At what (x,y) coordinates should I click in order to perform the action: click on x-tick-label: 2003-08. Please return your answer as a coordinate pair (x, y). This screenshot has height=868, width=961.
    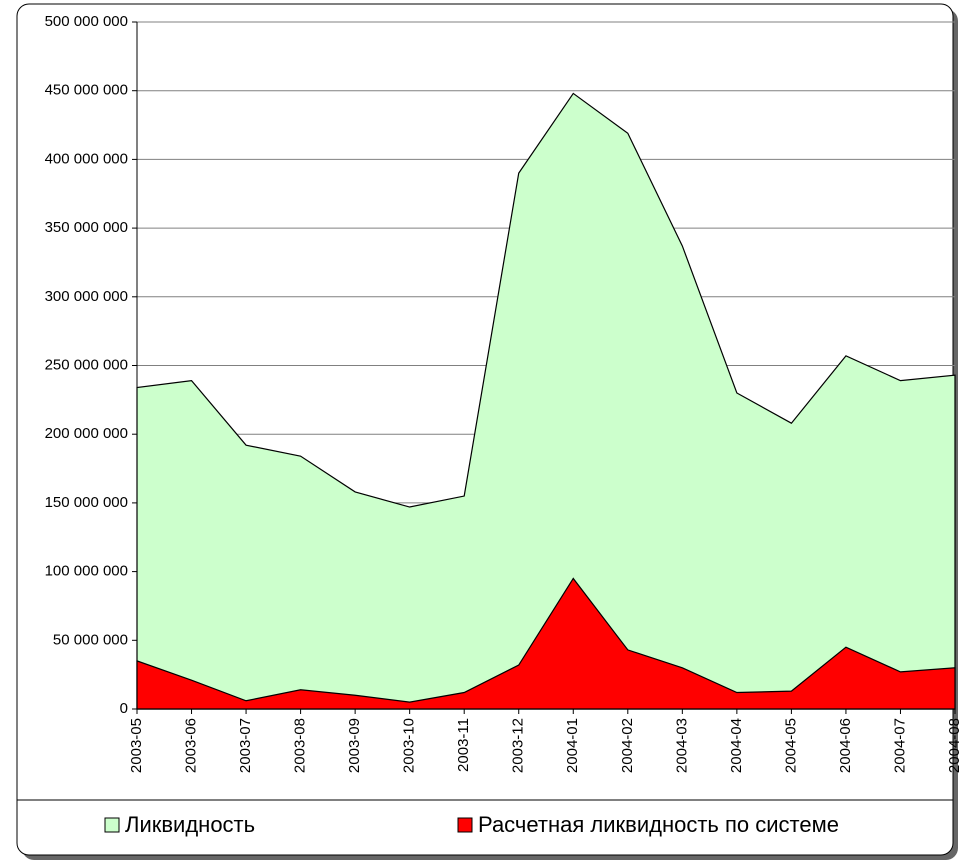
    Looking at the image, I should click on (300, 745).